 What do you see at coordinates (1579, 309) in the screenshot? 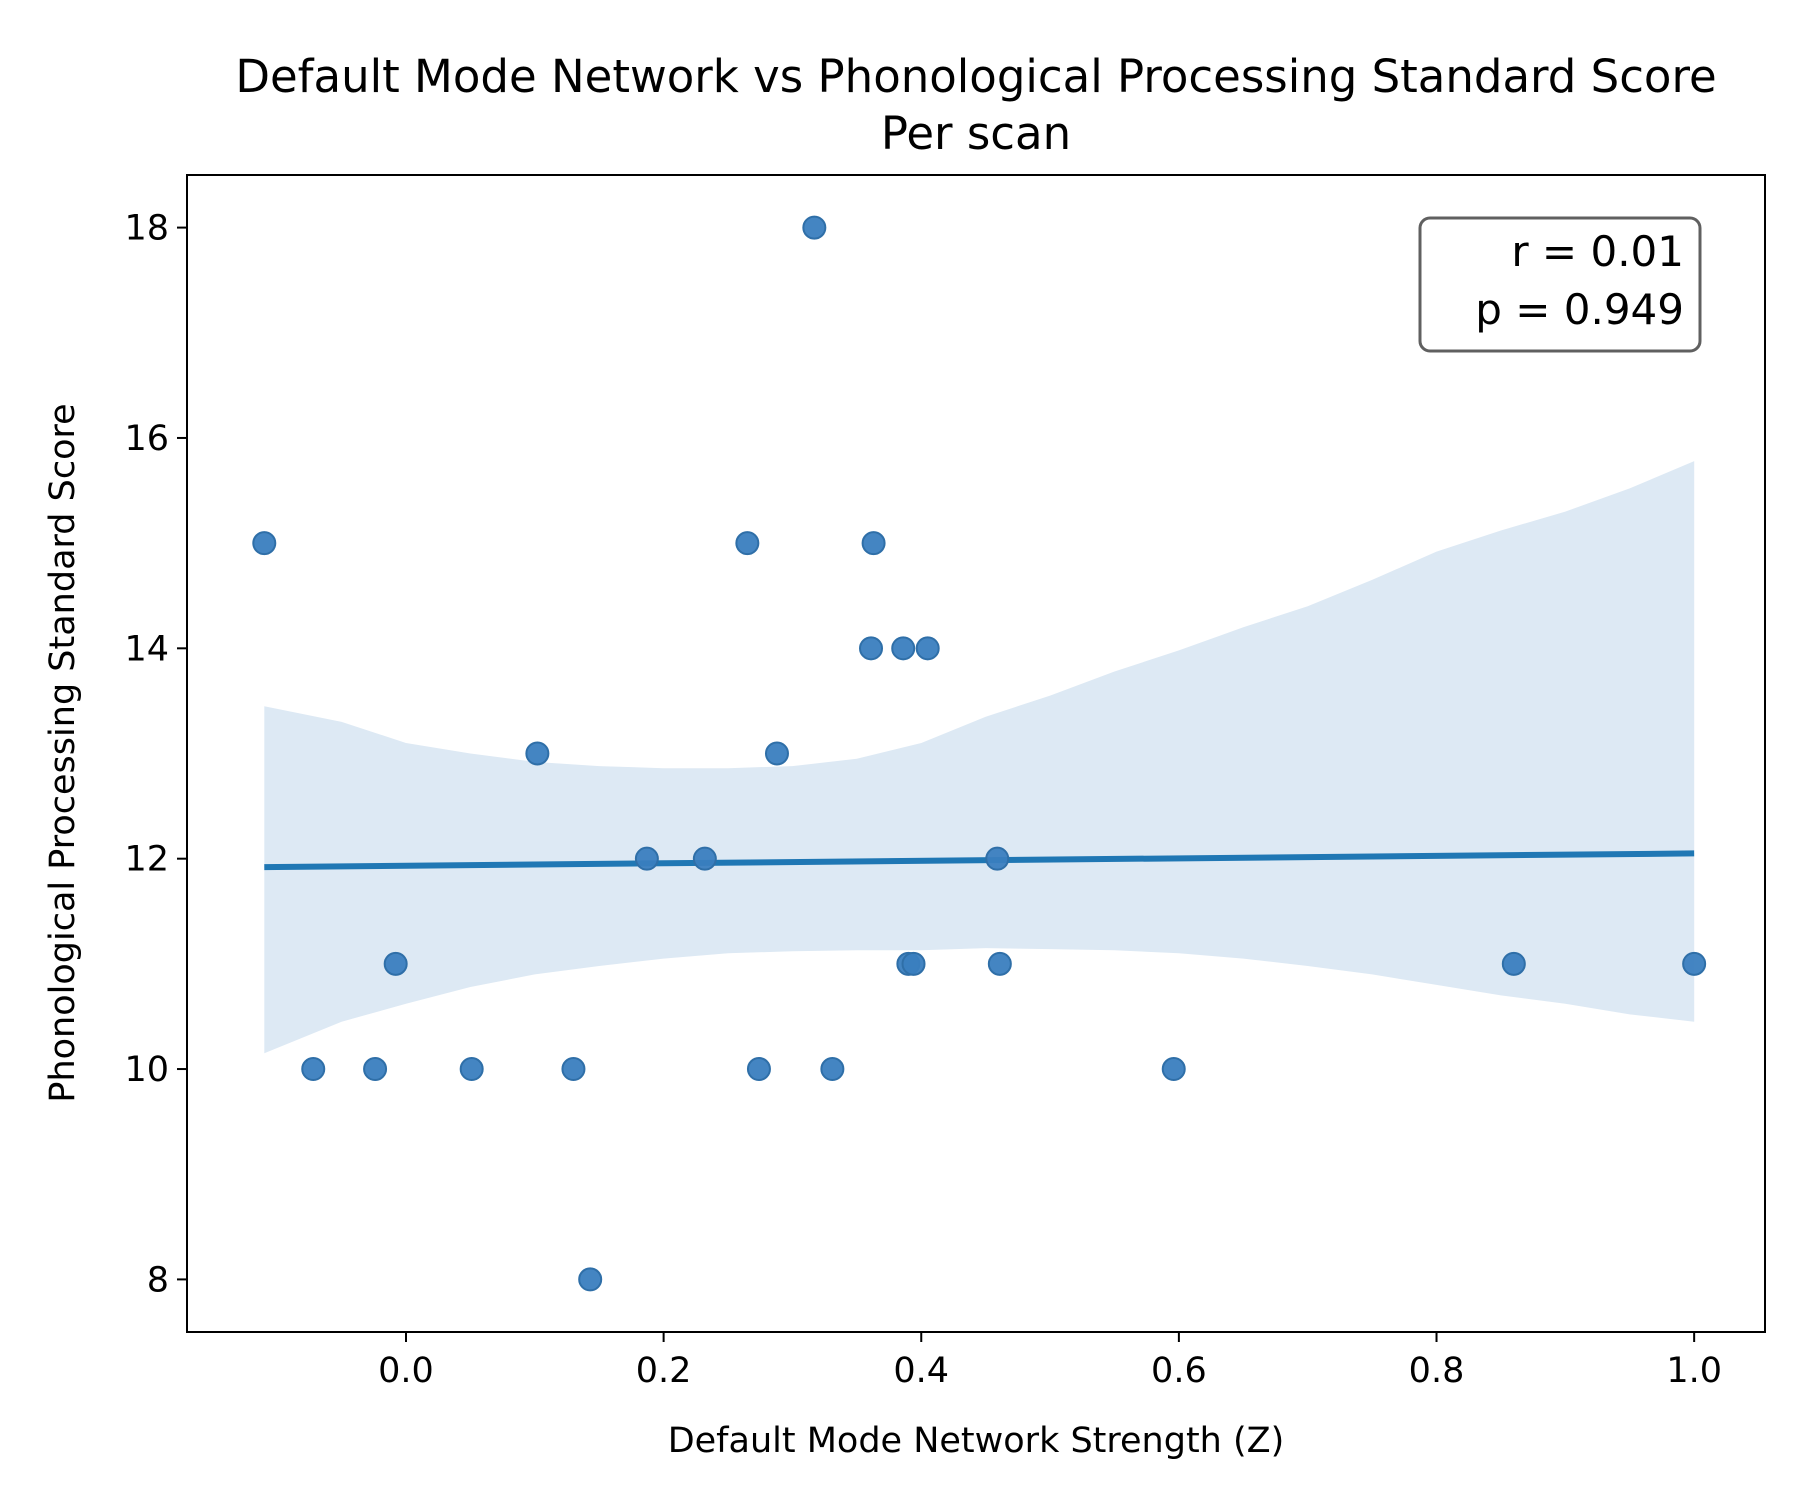
I see `stats-p: p = 0.949` at bounding box center [1579, 309].